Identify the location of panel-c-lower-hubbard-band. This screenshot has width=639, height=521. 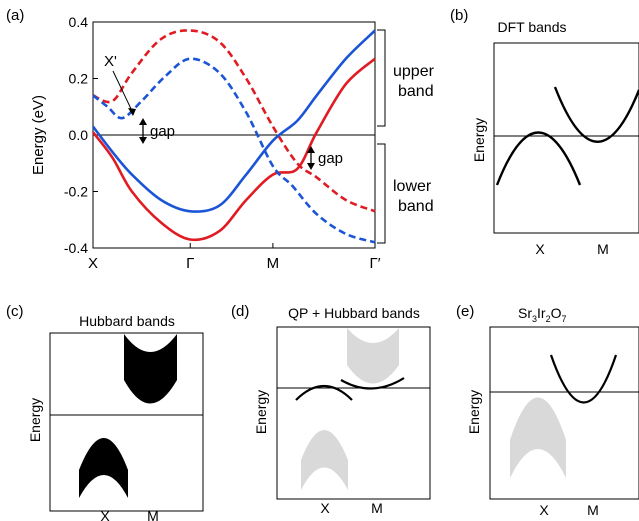
(103, 468).